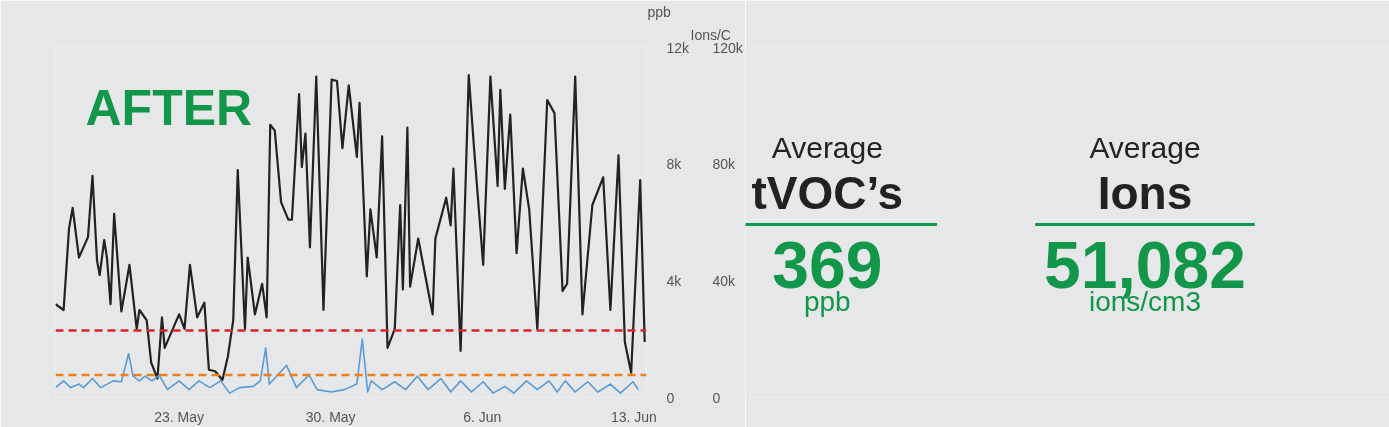 The width and height of the screenshot is (1389, 427). Describe the element at coordinates (716, 397) in the screenshot. I see `y2-tick-label: 0` at that location.